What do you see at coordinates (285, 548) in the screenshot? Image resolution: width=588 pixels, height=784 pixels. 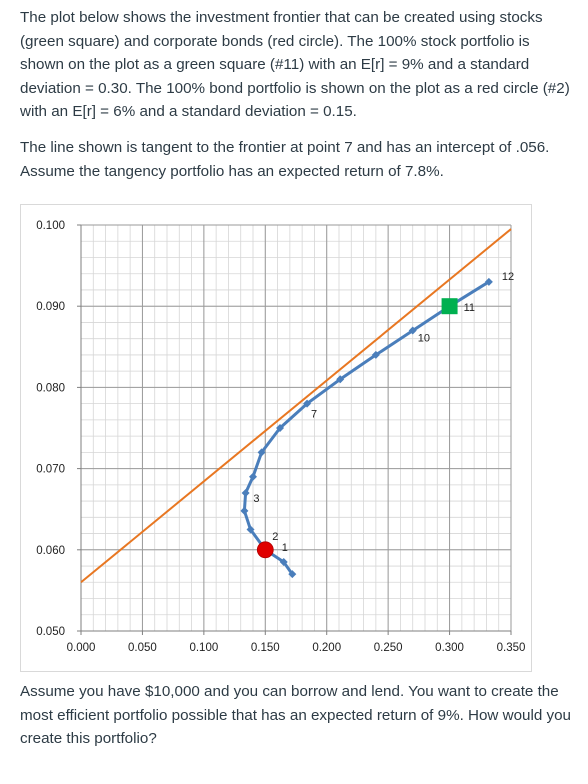 I see `point-label-1: 1` at bounding box center [285, 548].